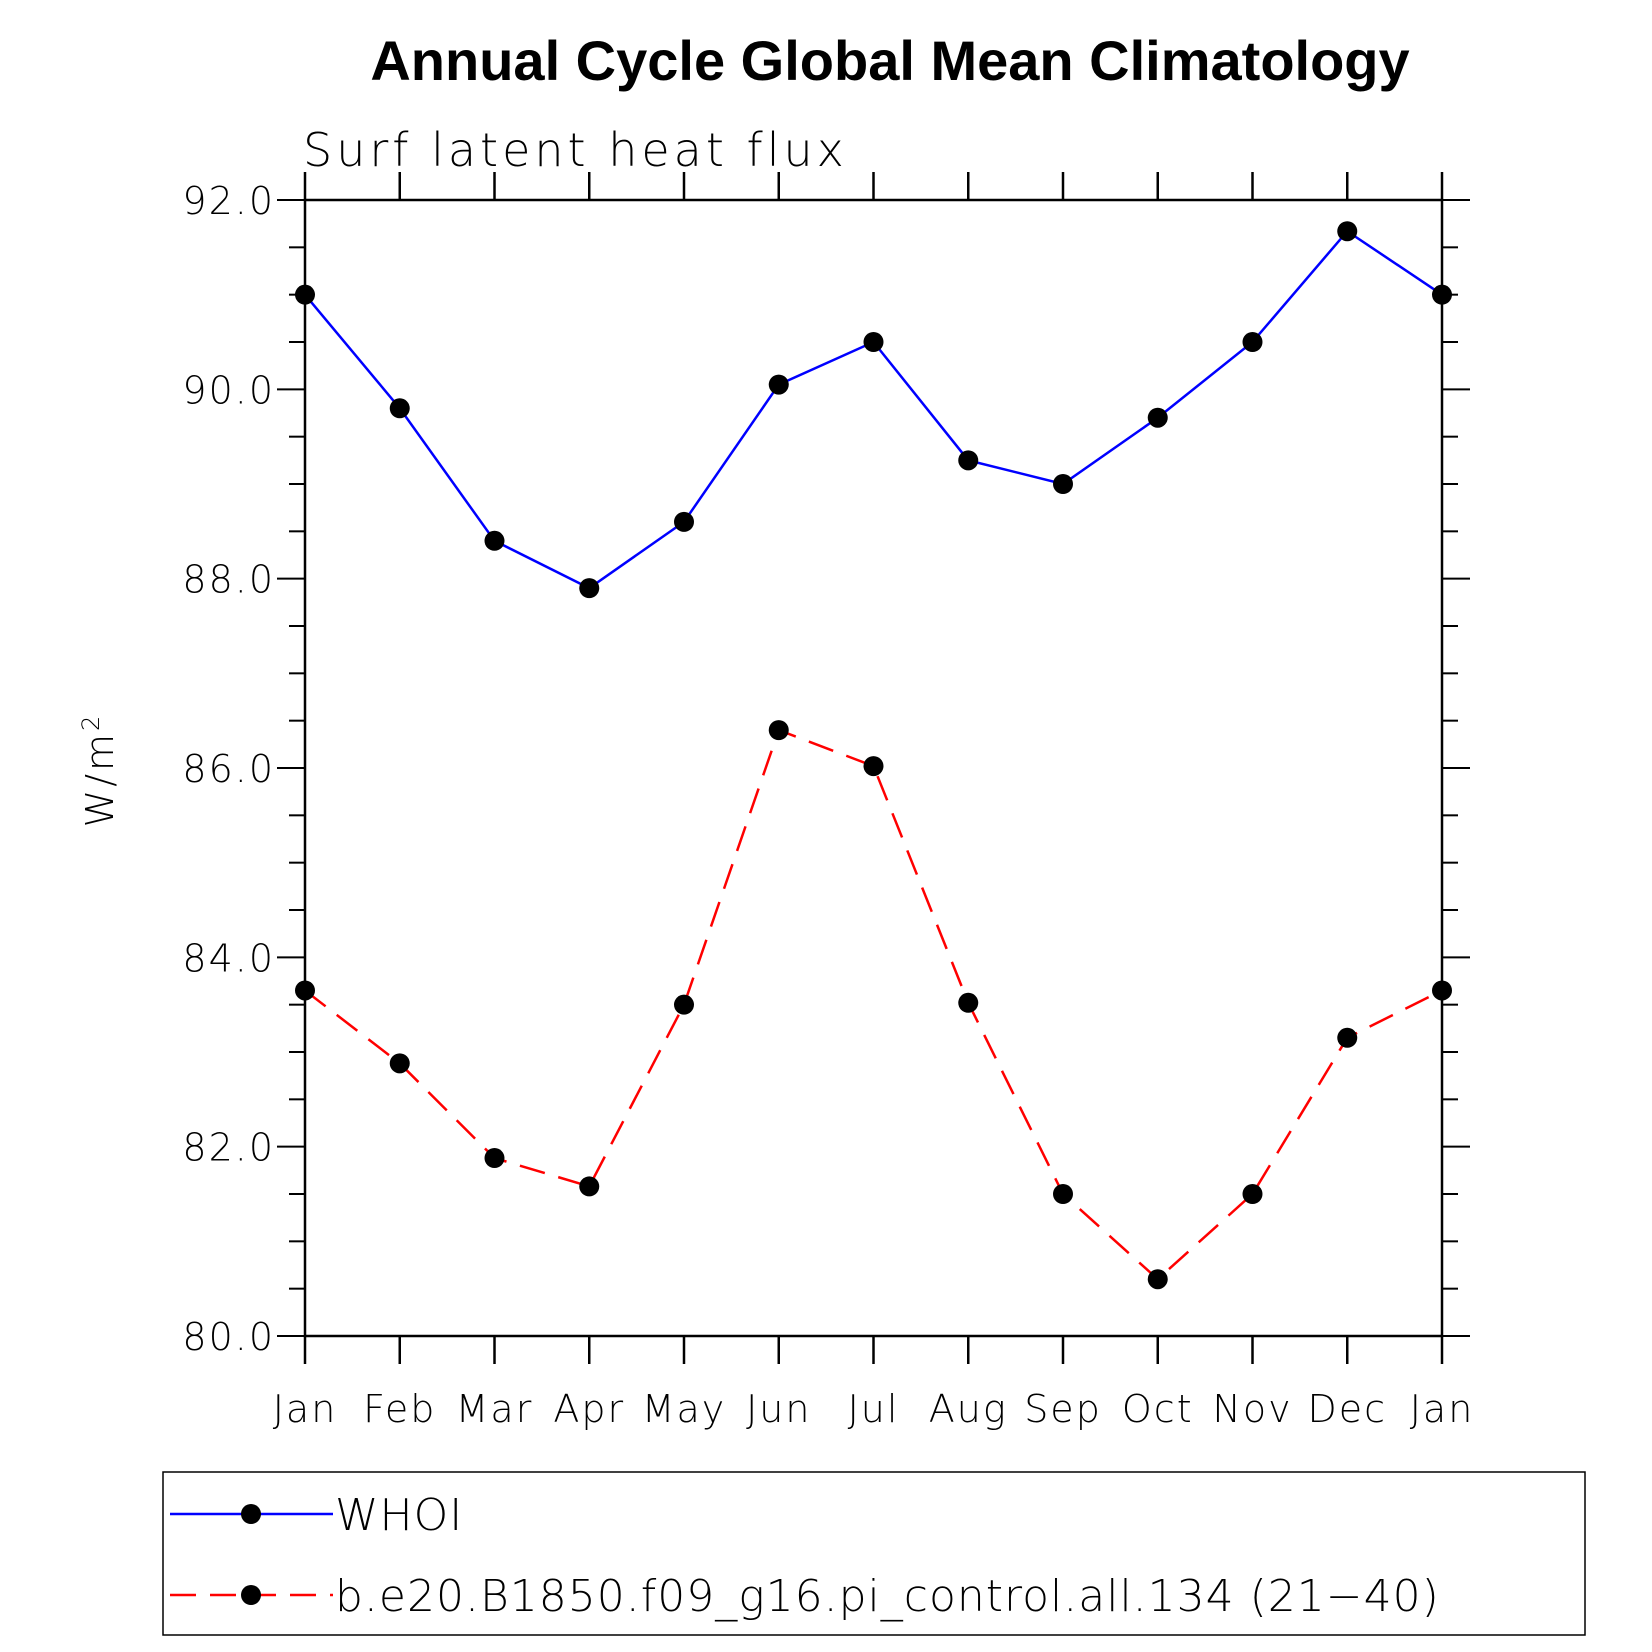 Image resolution: width=1652 pixels, height=1652 pixels. Describe the element at coordinates (495, 1409) in the screenshot. I see `x-tick-label: Mar` at that location.